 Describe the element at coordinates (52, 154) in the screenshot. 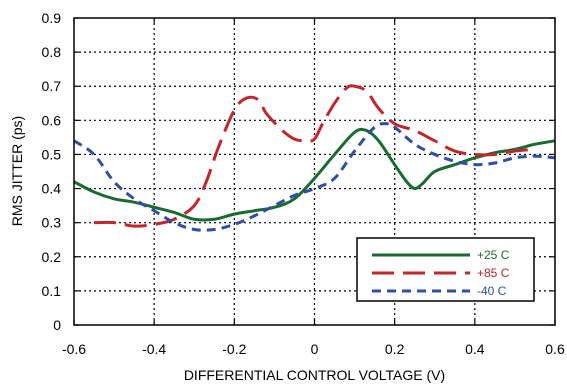

I see `y-tick-label: 0.5` at that location.